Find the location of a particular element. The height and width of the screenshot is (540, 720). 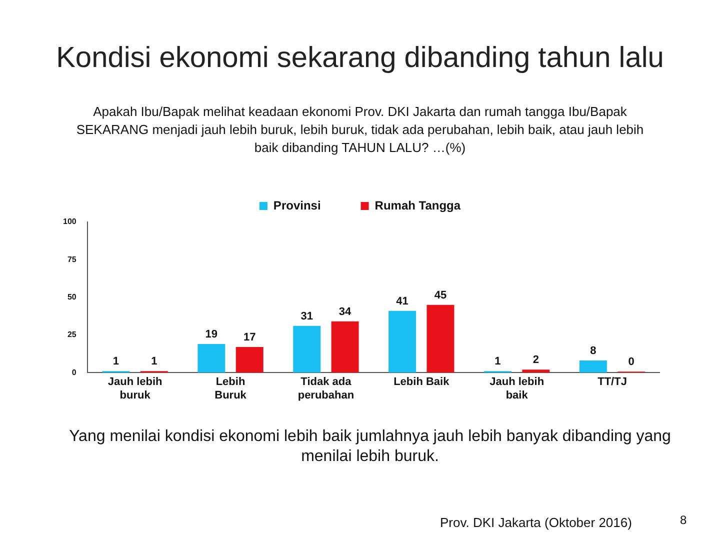

x-tick-label: TT/TJ is located at coordinates (612, 382).